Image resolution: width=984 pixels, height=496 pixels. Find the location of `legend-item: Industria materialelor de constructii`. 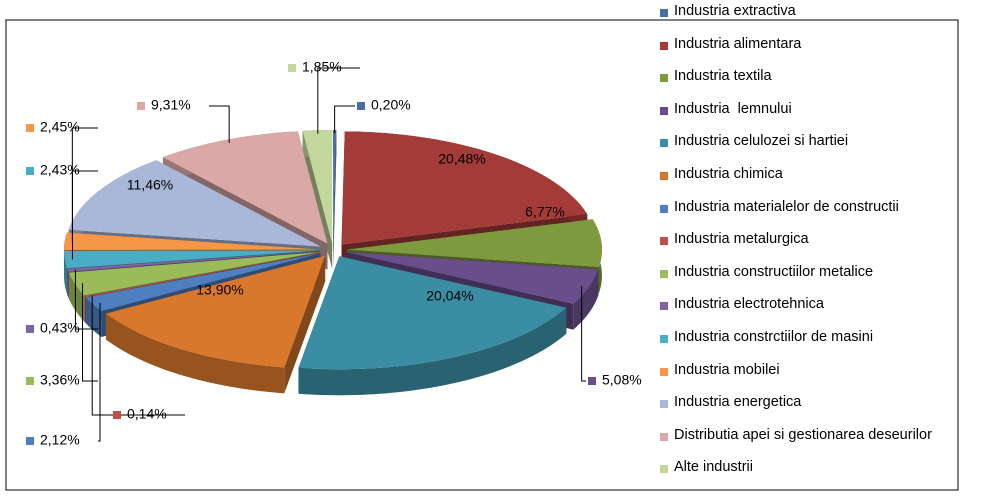

legend-item: Industria materialelor de constructii is located at coordinates (810, 215).